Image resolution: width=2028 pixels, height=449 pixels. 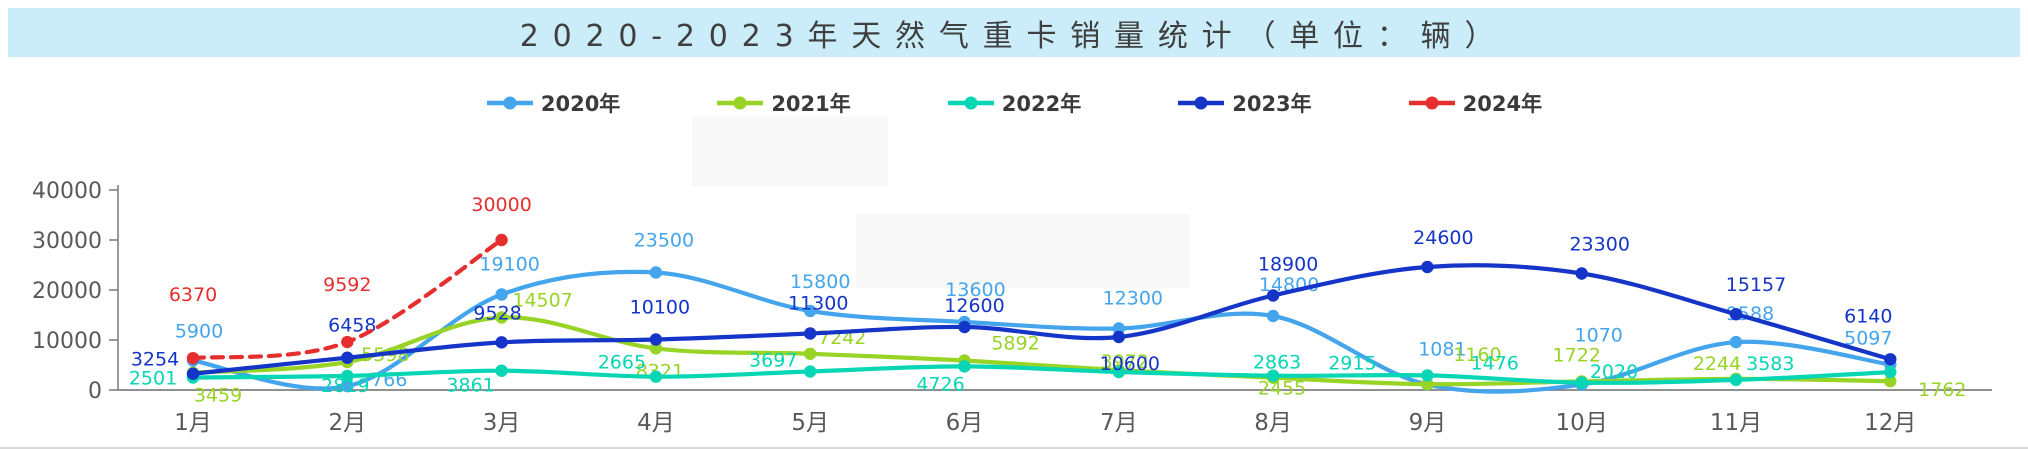 I want to click on data-point-2022年-8月, so click(x=1273, y=375).